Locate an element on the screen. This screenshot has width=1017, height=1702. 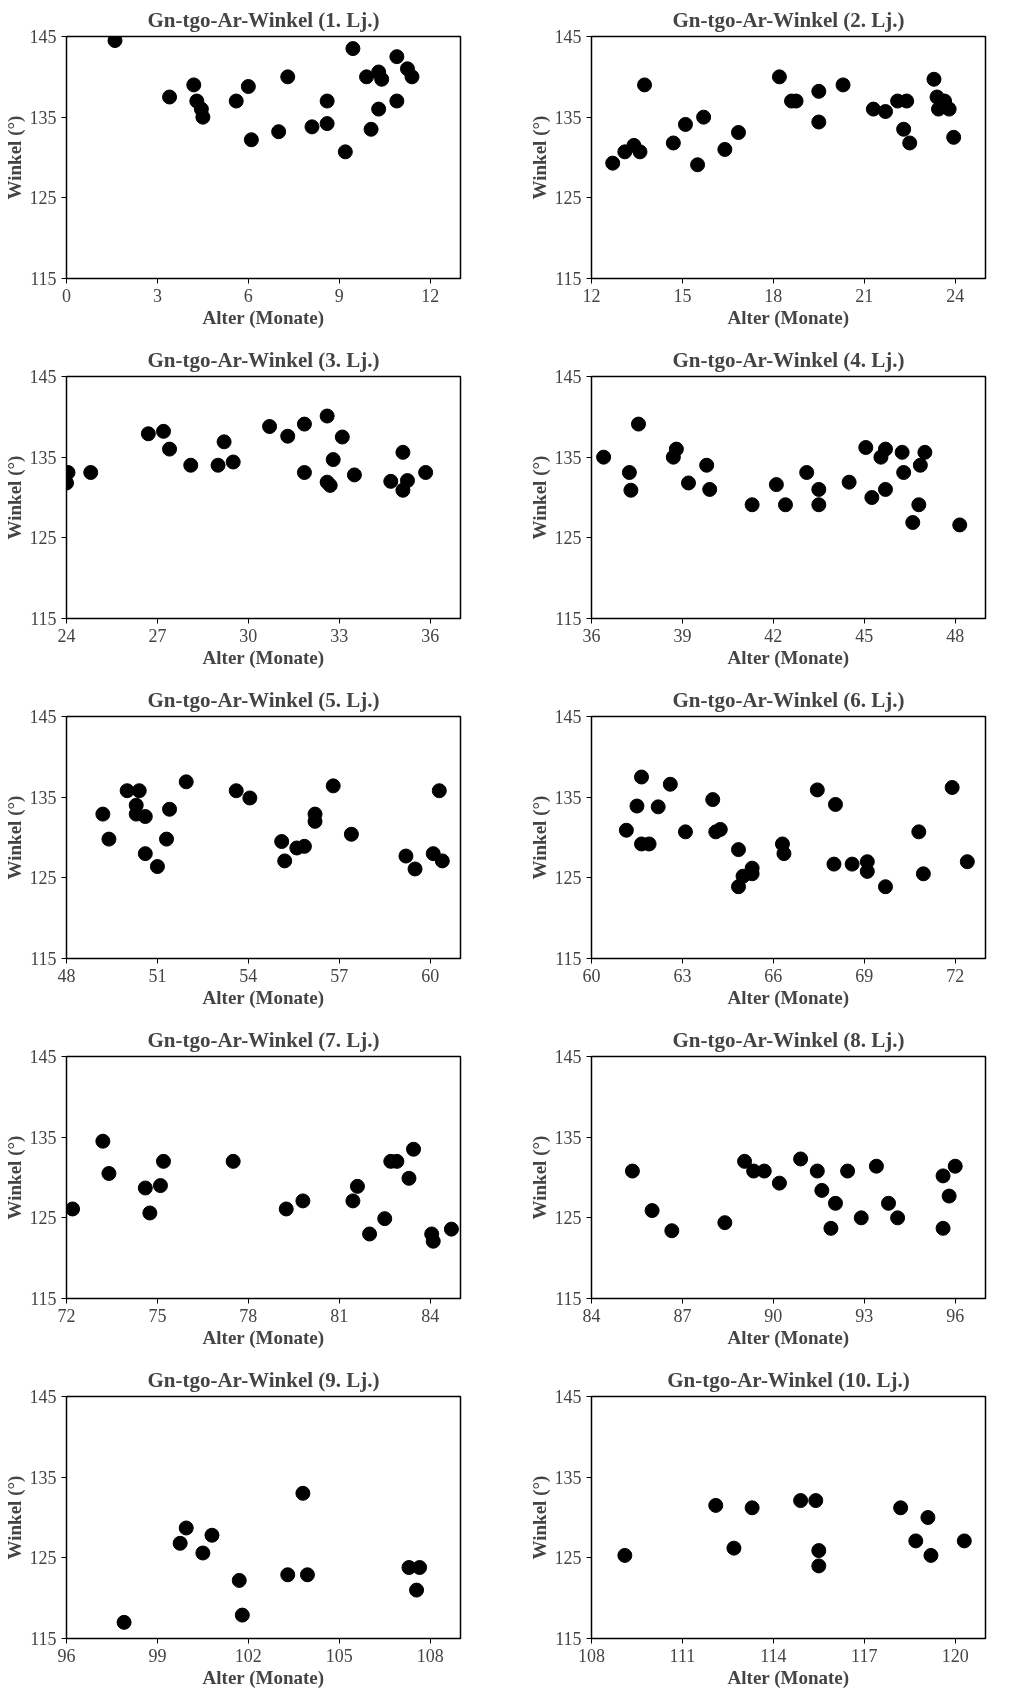
x-tick-label: 54 is located at coordinates (248, 975).